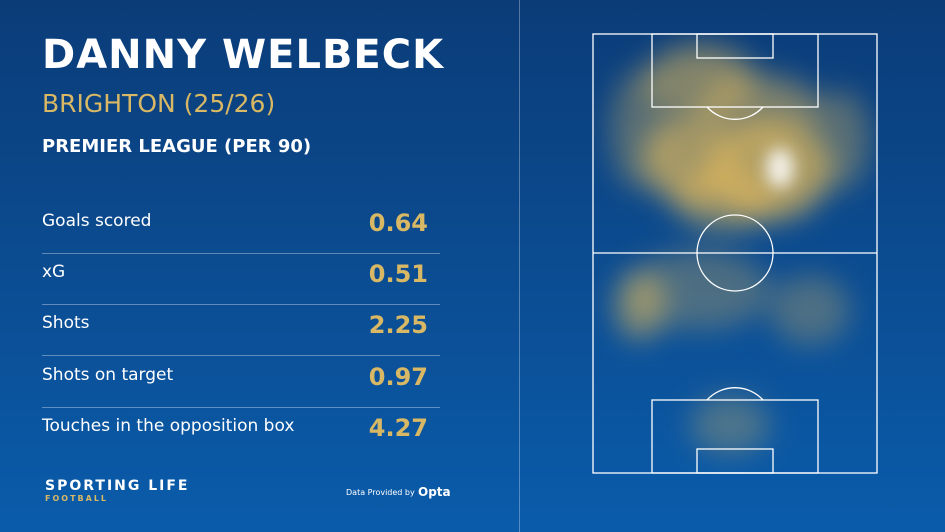 The height and width of the screenshot is (532, 945). What do you see at coordinates (54, 272) in the screenshot?
I see `stat-label: xG` at bounding box center [54, 272].